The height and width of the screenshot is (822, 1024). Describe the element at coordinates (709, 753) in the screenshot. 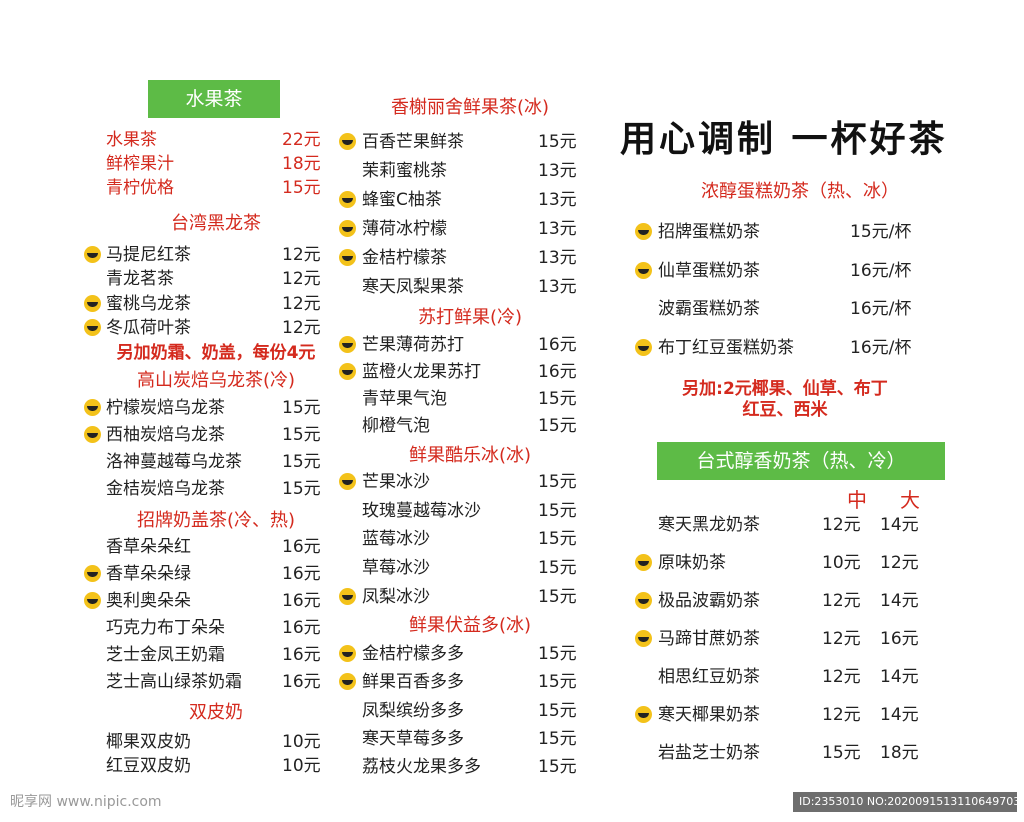

I see `item-name: 岩盐芝士奶茶` at that location.